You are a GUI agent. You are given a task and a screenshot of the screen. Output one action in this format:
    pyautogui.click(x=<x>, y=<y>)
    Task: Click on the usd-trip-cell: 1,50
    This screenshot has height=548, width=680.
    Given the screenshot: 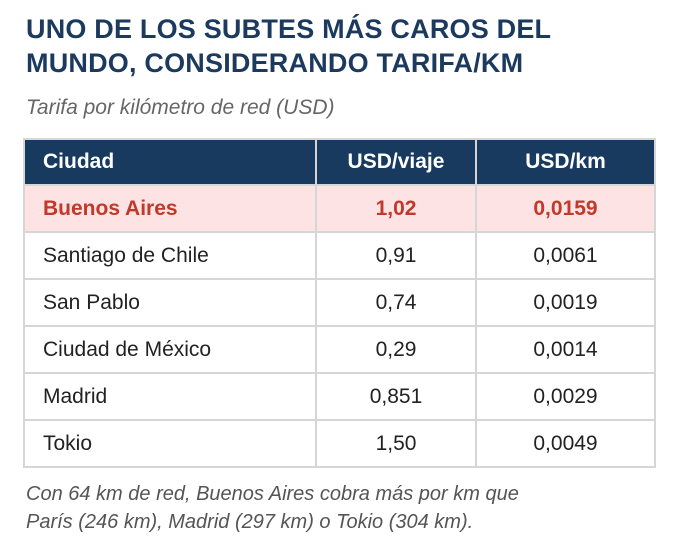 What is the action you would take?
    pyautogui.click(x=396, y=443)
    